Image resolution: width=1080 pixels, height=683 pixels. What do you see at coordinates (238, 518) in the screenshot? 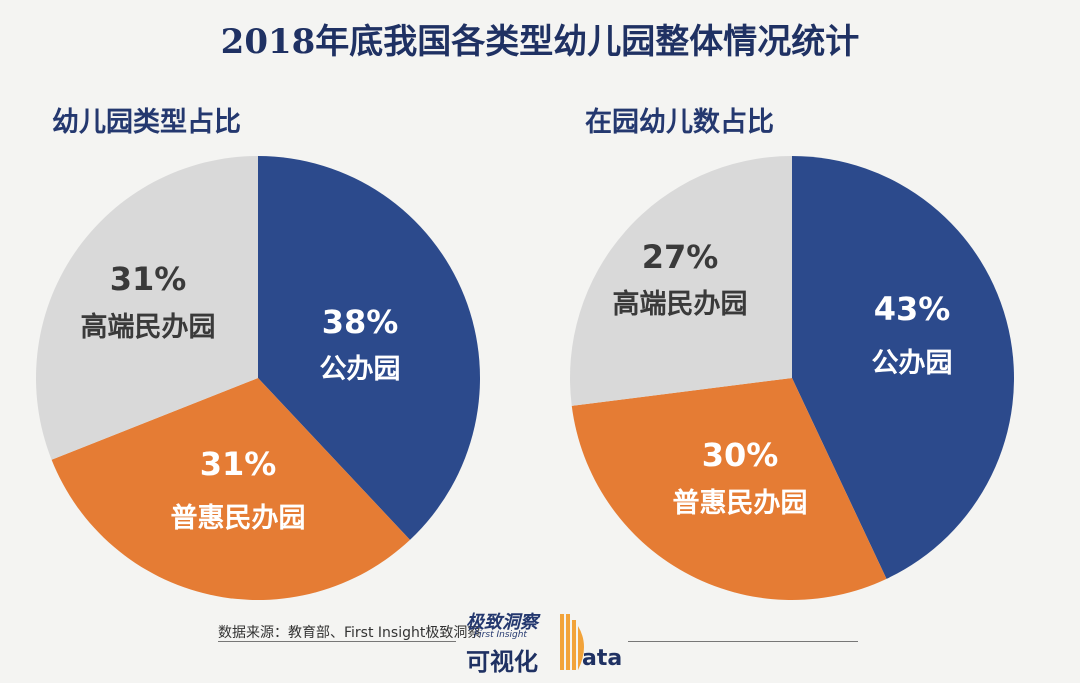
I see `slice-name-label: 普惠民办园` at bounding box center [238, 518].